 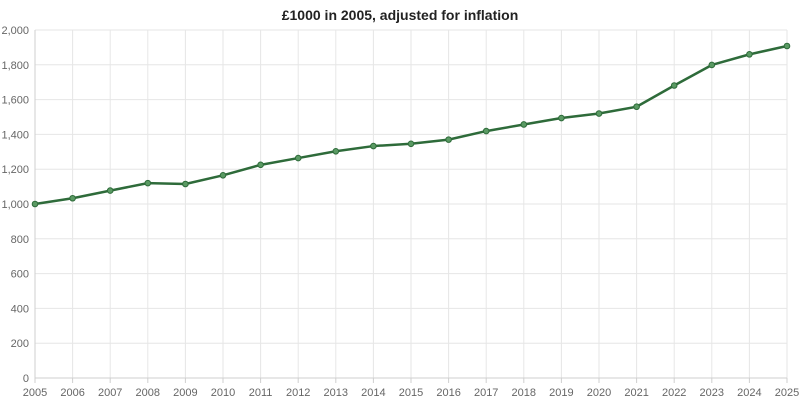 I want to click on x-tick-label: 2024, so click(x=749, y=393).